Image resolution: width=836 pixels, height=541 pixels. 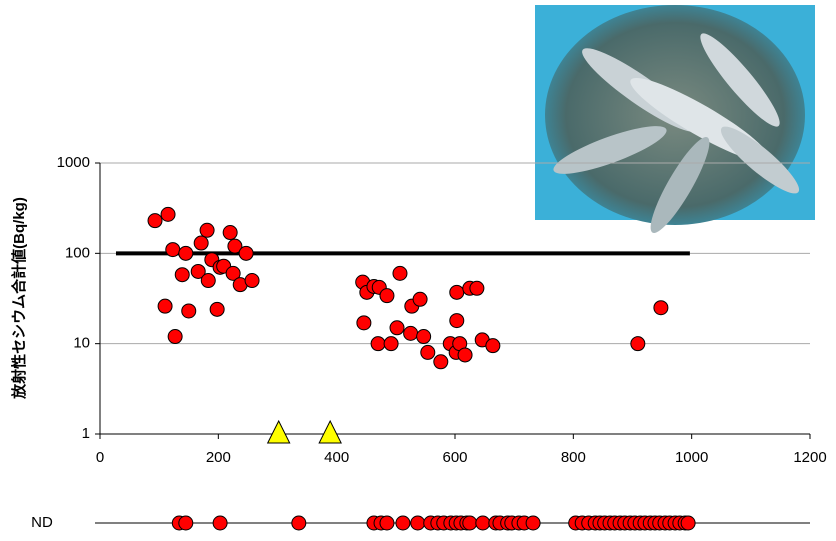 I want to click on x-tick-label: 400, so click(x=336, y=457).